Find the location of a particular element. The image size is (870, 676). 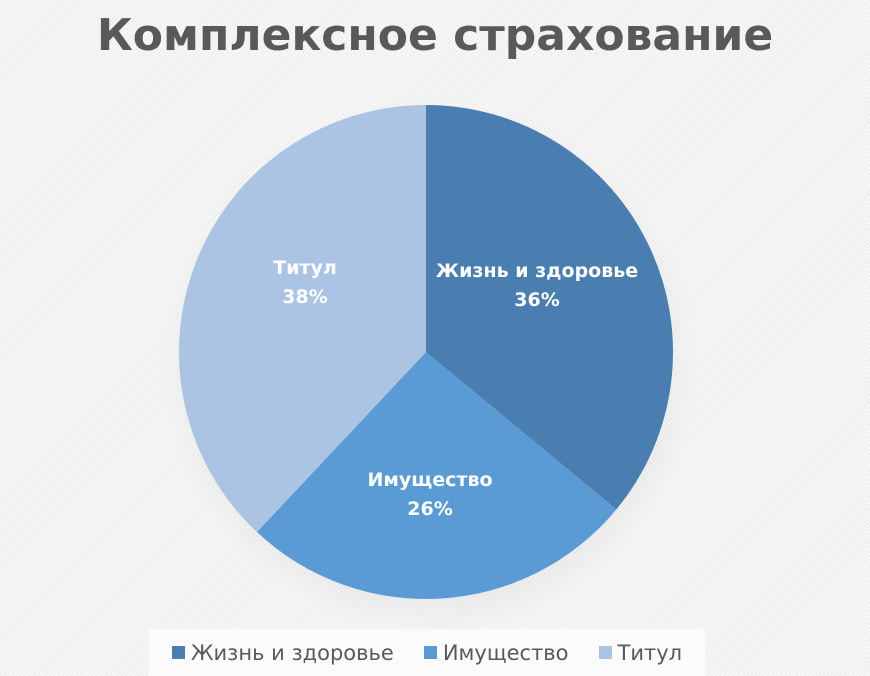

legend-item-property: Имущество is located at coordinates (496, 652).